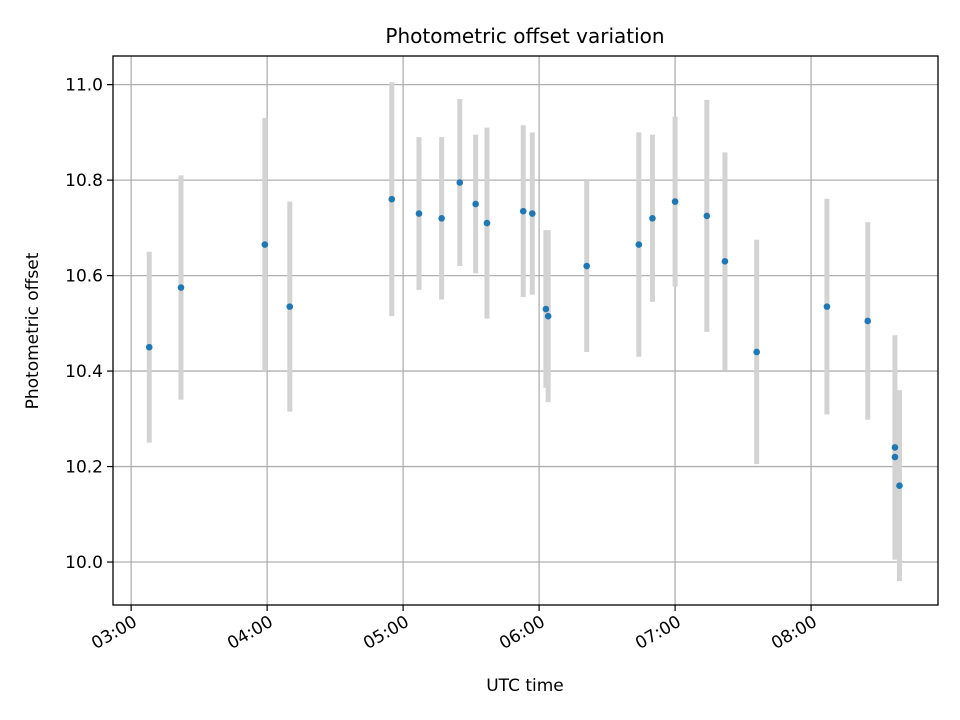  I want to click on x-axis-title: UTC time, so click(525, 686).